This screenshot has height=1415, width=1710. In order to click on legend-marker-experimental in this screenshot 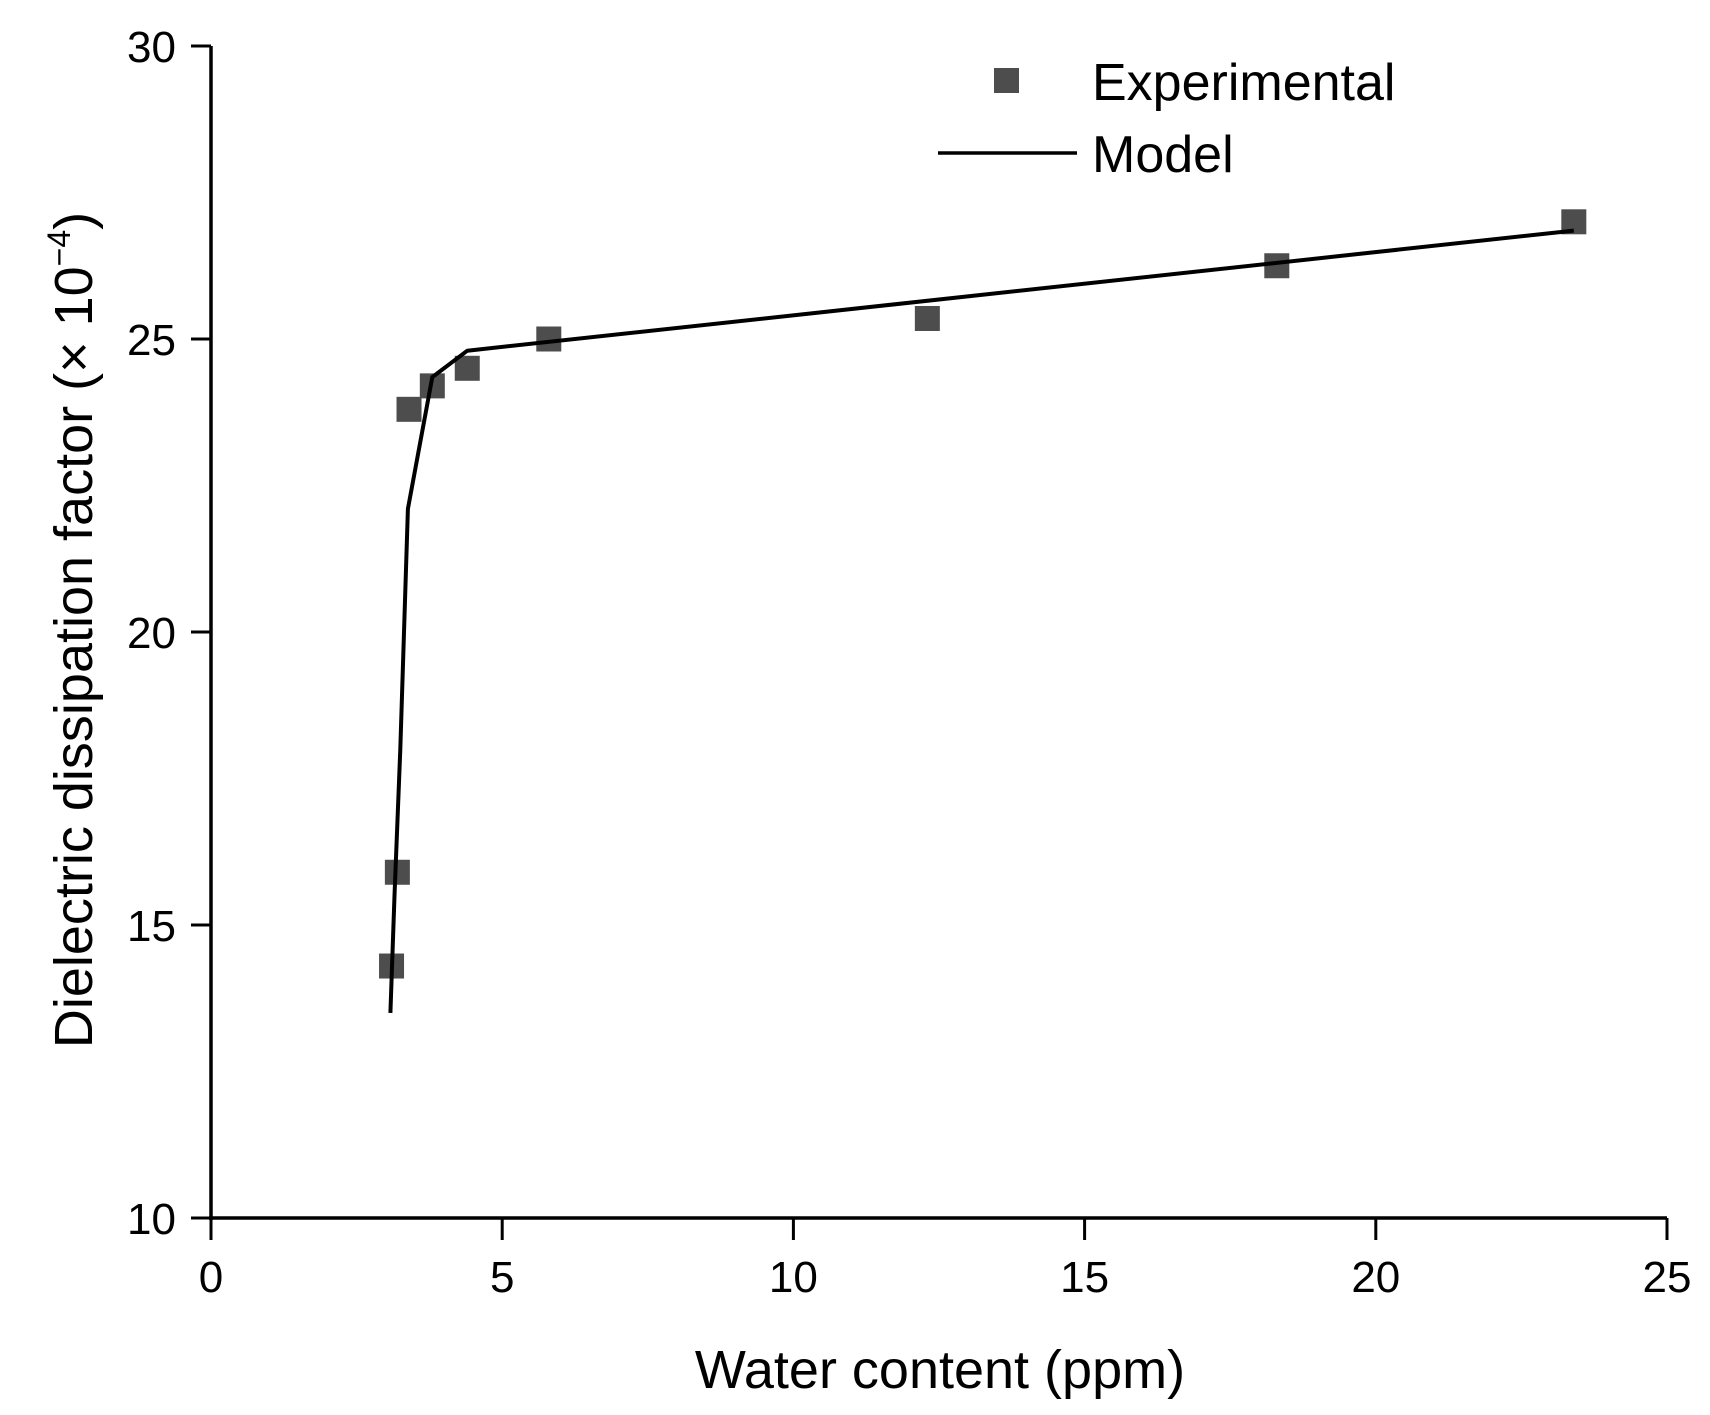, I will do `click(1006, 80)`.